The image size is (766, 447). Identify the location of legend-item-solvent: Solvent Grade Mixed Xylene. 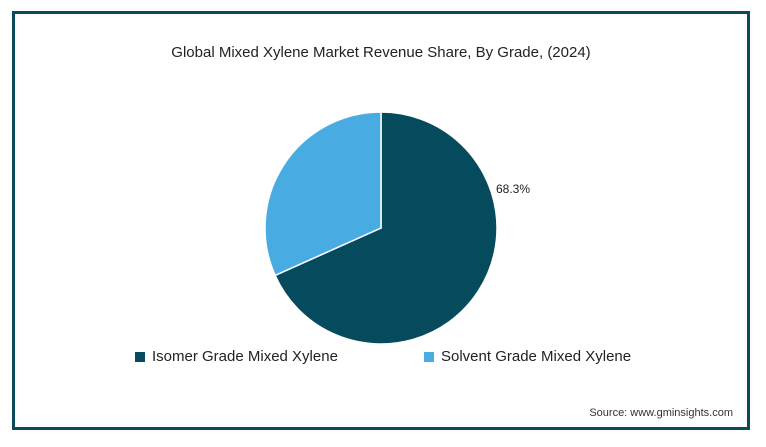
(527, 356).